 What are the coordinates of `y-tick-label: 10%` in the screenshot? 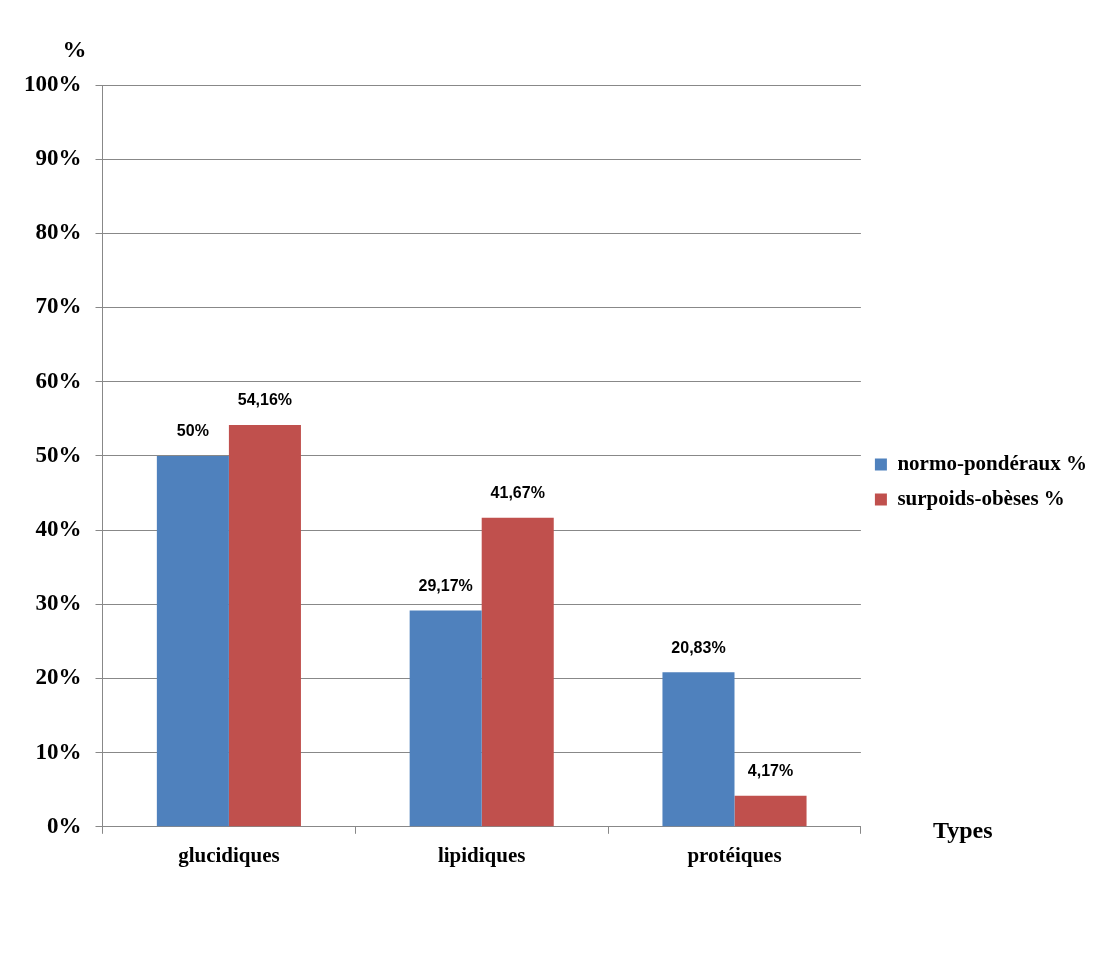 It's located at (58, 751).